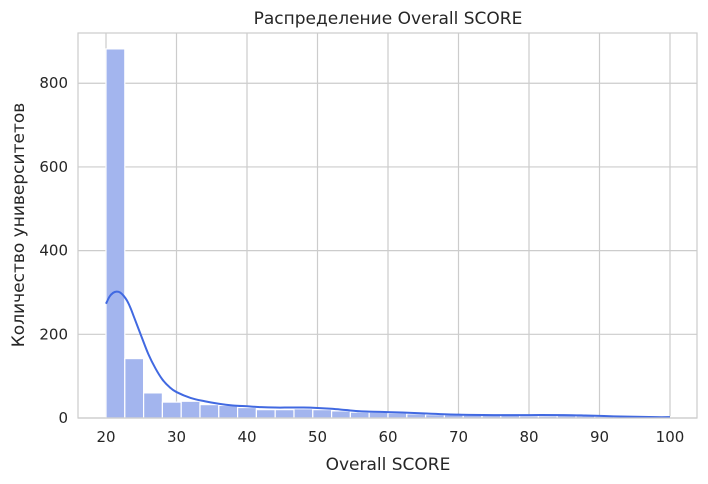  What do you see at coordinates (53, 167) in the screenshot?
I see `y-tick-label-600: 600` at bounding box center [53, 167].